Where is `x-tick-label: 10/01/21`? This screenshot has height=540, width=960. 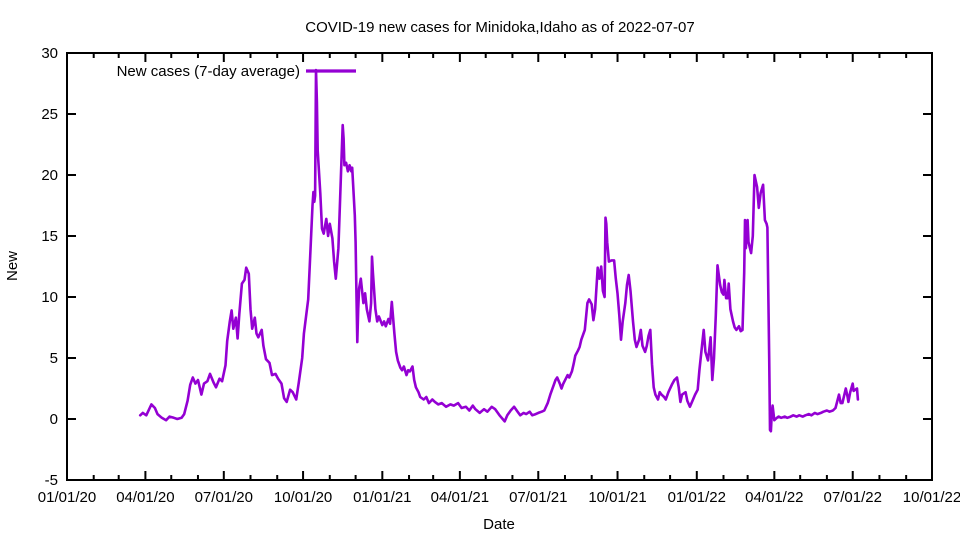 x-tick-label: 10/01/21 is located at coordinates (617, 497).